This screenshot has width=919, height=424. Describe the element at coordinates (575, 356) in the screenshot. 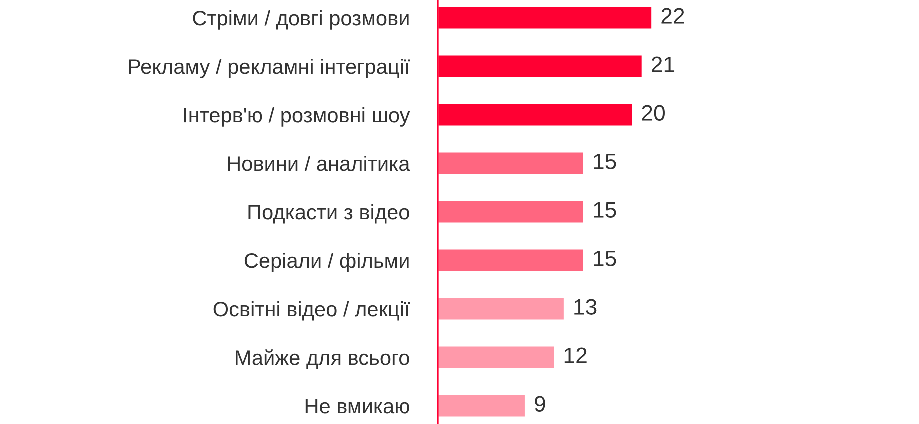

I see `data-label: 12` at that location.